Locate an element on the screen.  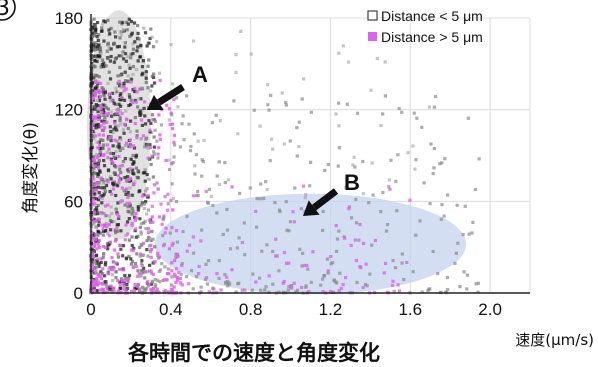
chart-title: 各時間での速度と角度変化 is located at coordinates (253, 353).